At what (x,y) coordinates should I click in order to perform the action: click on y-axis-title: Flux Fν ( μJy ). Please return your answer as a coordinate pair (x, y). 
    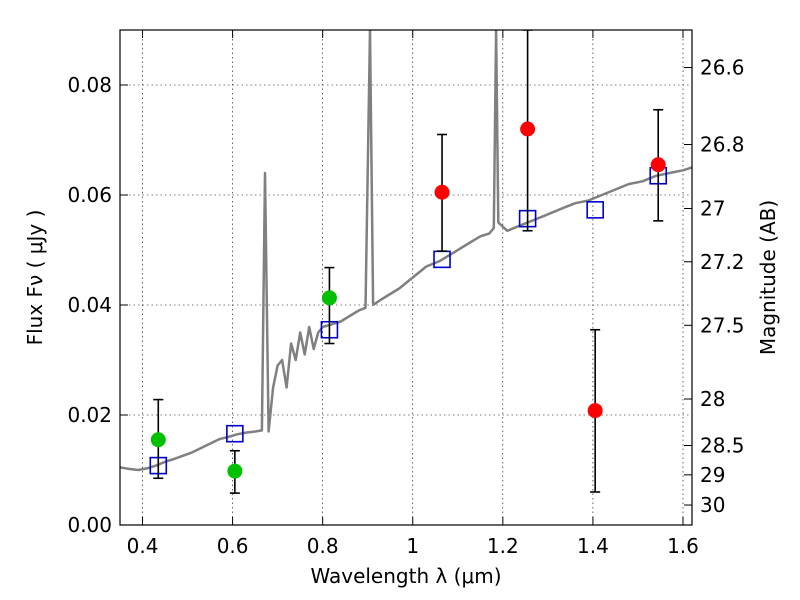
    Looking at the image, I should click on (35, 278).